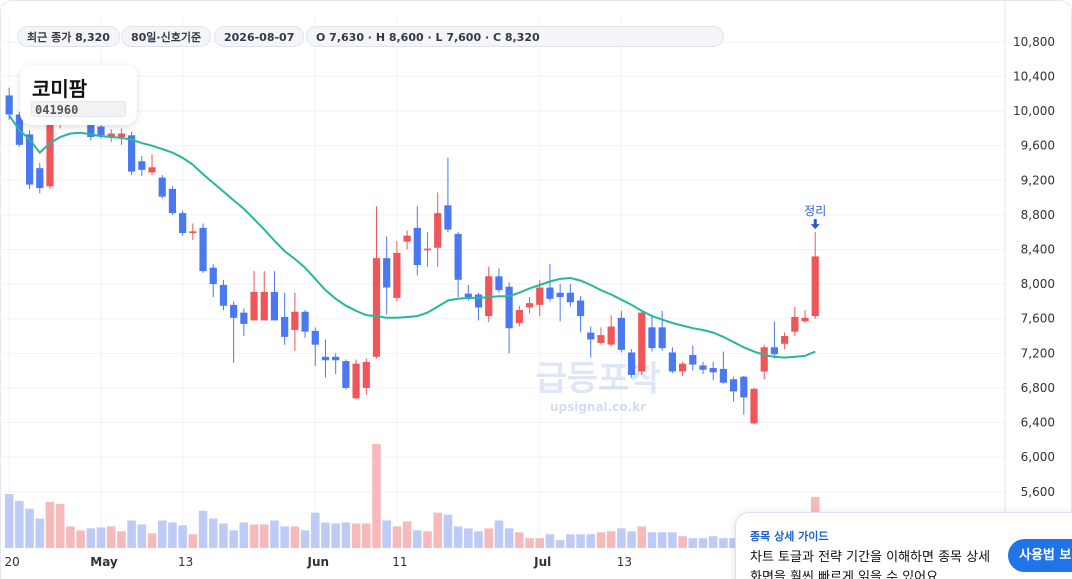  Describe the element at coordinates (846, 574) in the screenshot. I see `guide-text: 화면을 훨씬 빠르게 읽을 수 있어요.` at that location.